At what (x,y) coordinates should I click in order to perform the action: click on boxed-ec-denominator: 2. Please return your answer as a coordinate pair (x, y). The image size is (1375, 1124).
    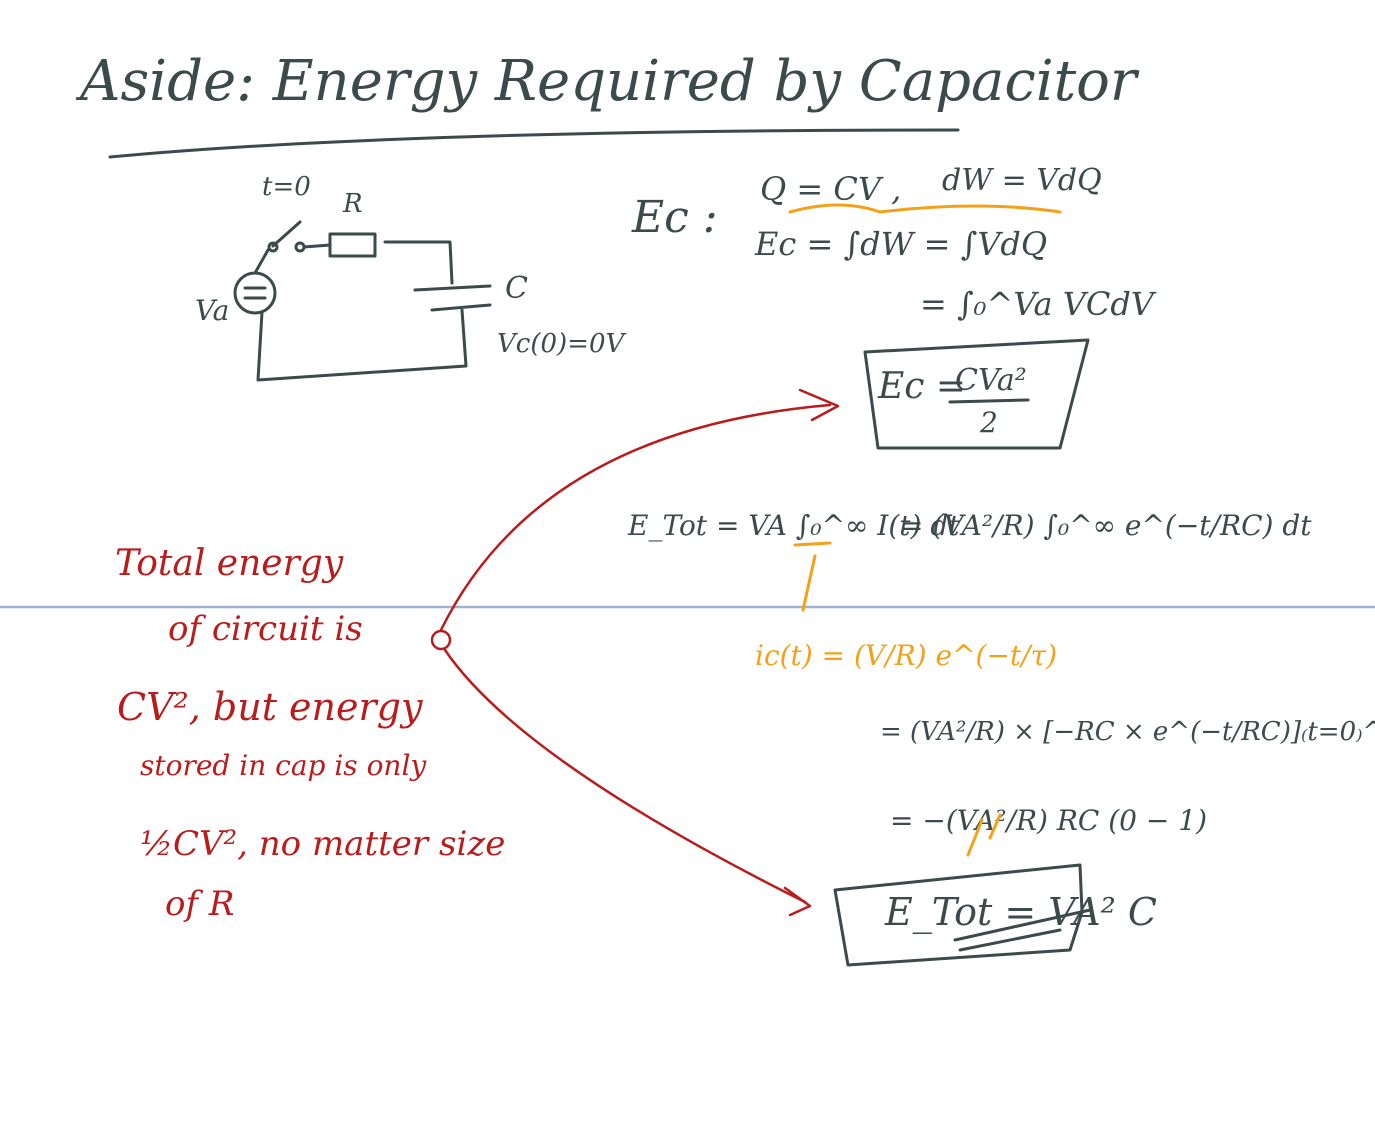
    Looking at the image, I should click on (988, 422).